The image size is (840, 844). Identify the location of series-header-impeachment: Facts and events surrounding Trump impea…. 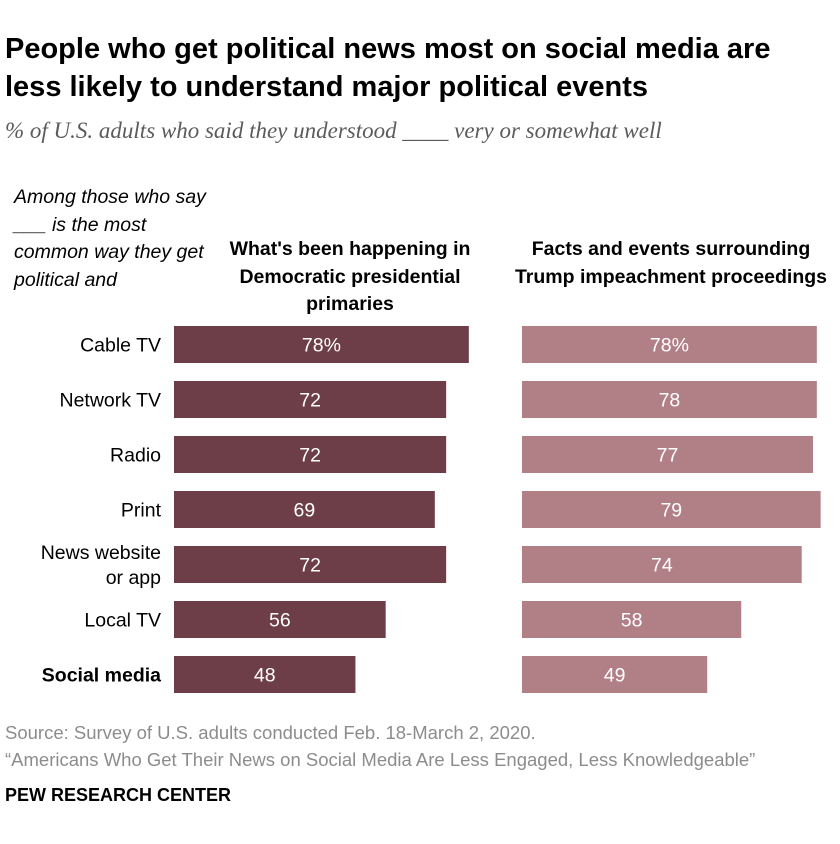
(671, 263).